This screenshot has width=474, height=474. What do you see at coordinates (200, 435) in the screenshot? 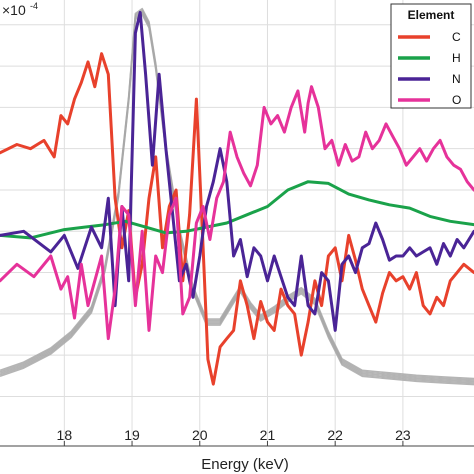
I see `x-tick-label: 20` at bounding box center [200, 435].